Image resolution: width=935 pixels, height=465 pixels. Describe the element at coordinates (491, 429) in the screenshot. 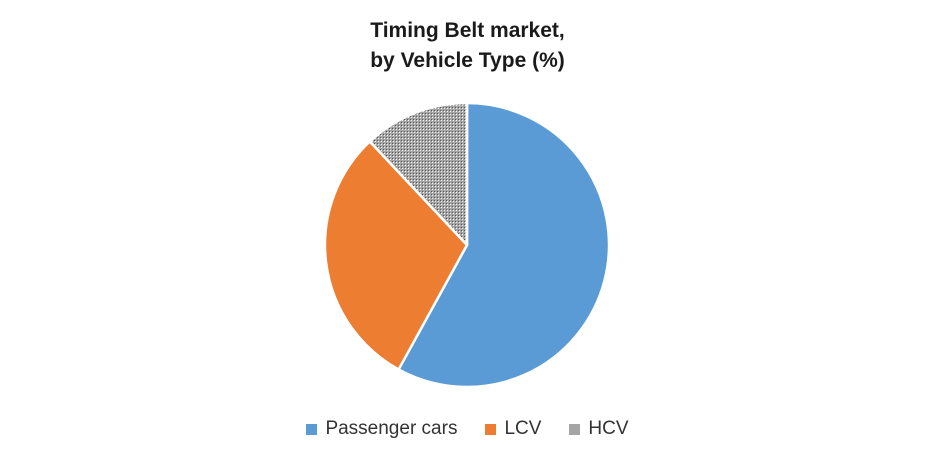

I see `legend-swatch-lcv` at that location.